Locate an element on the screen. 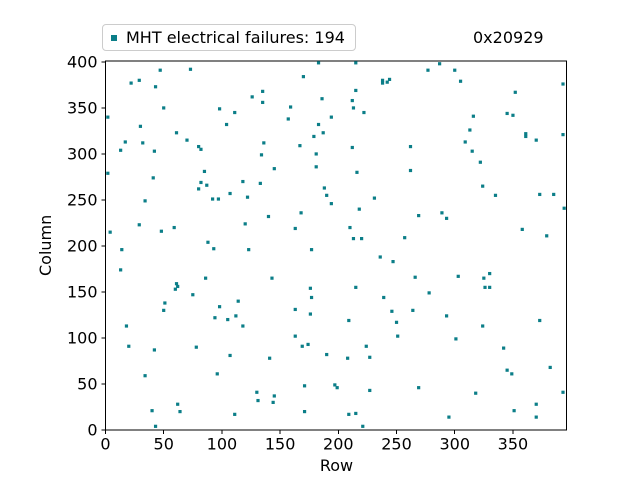 This screenshot has height=480, width=640. x-tick-label: 250 is located at coordinates (396, 444).